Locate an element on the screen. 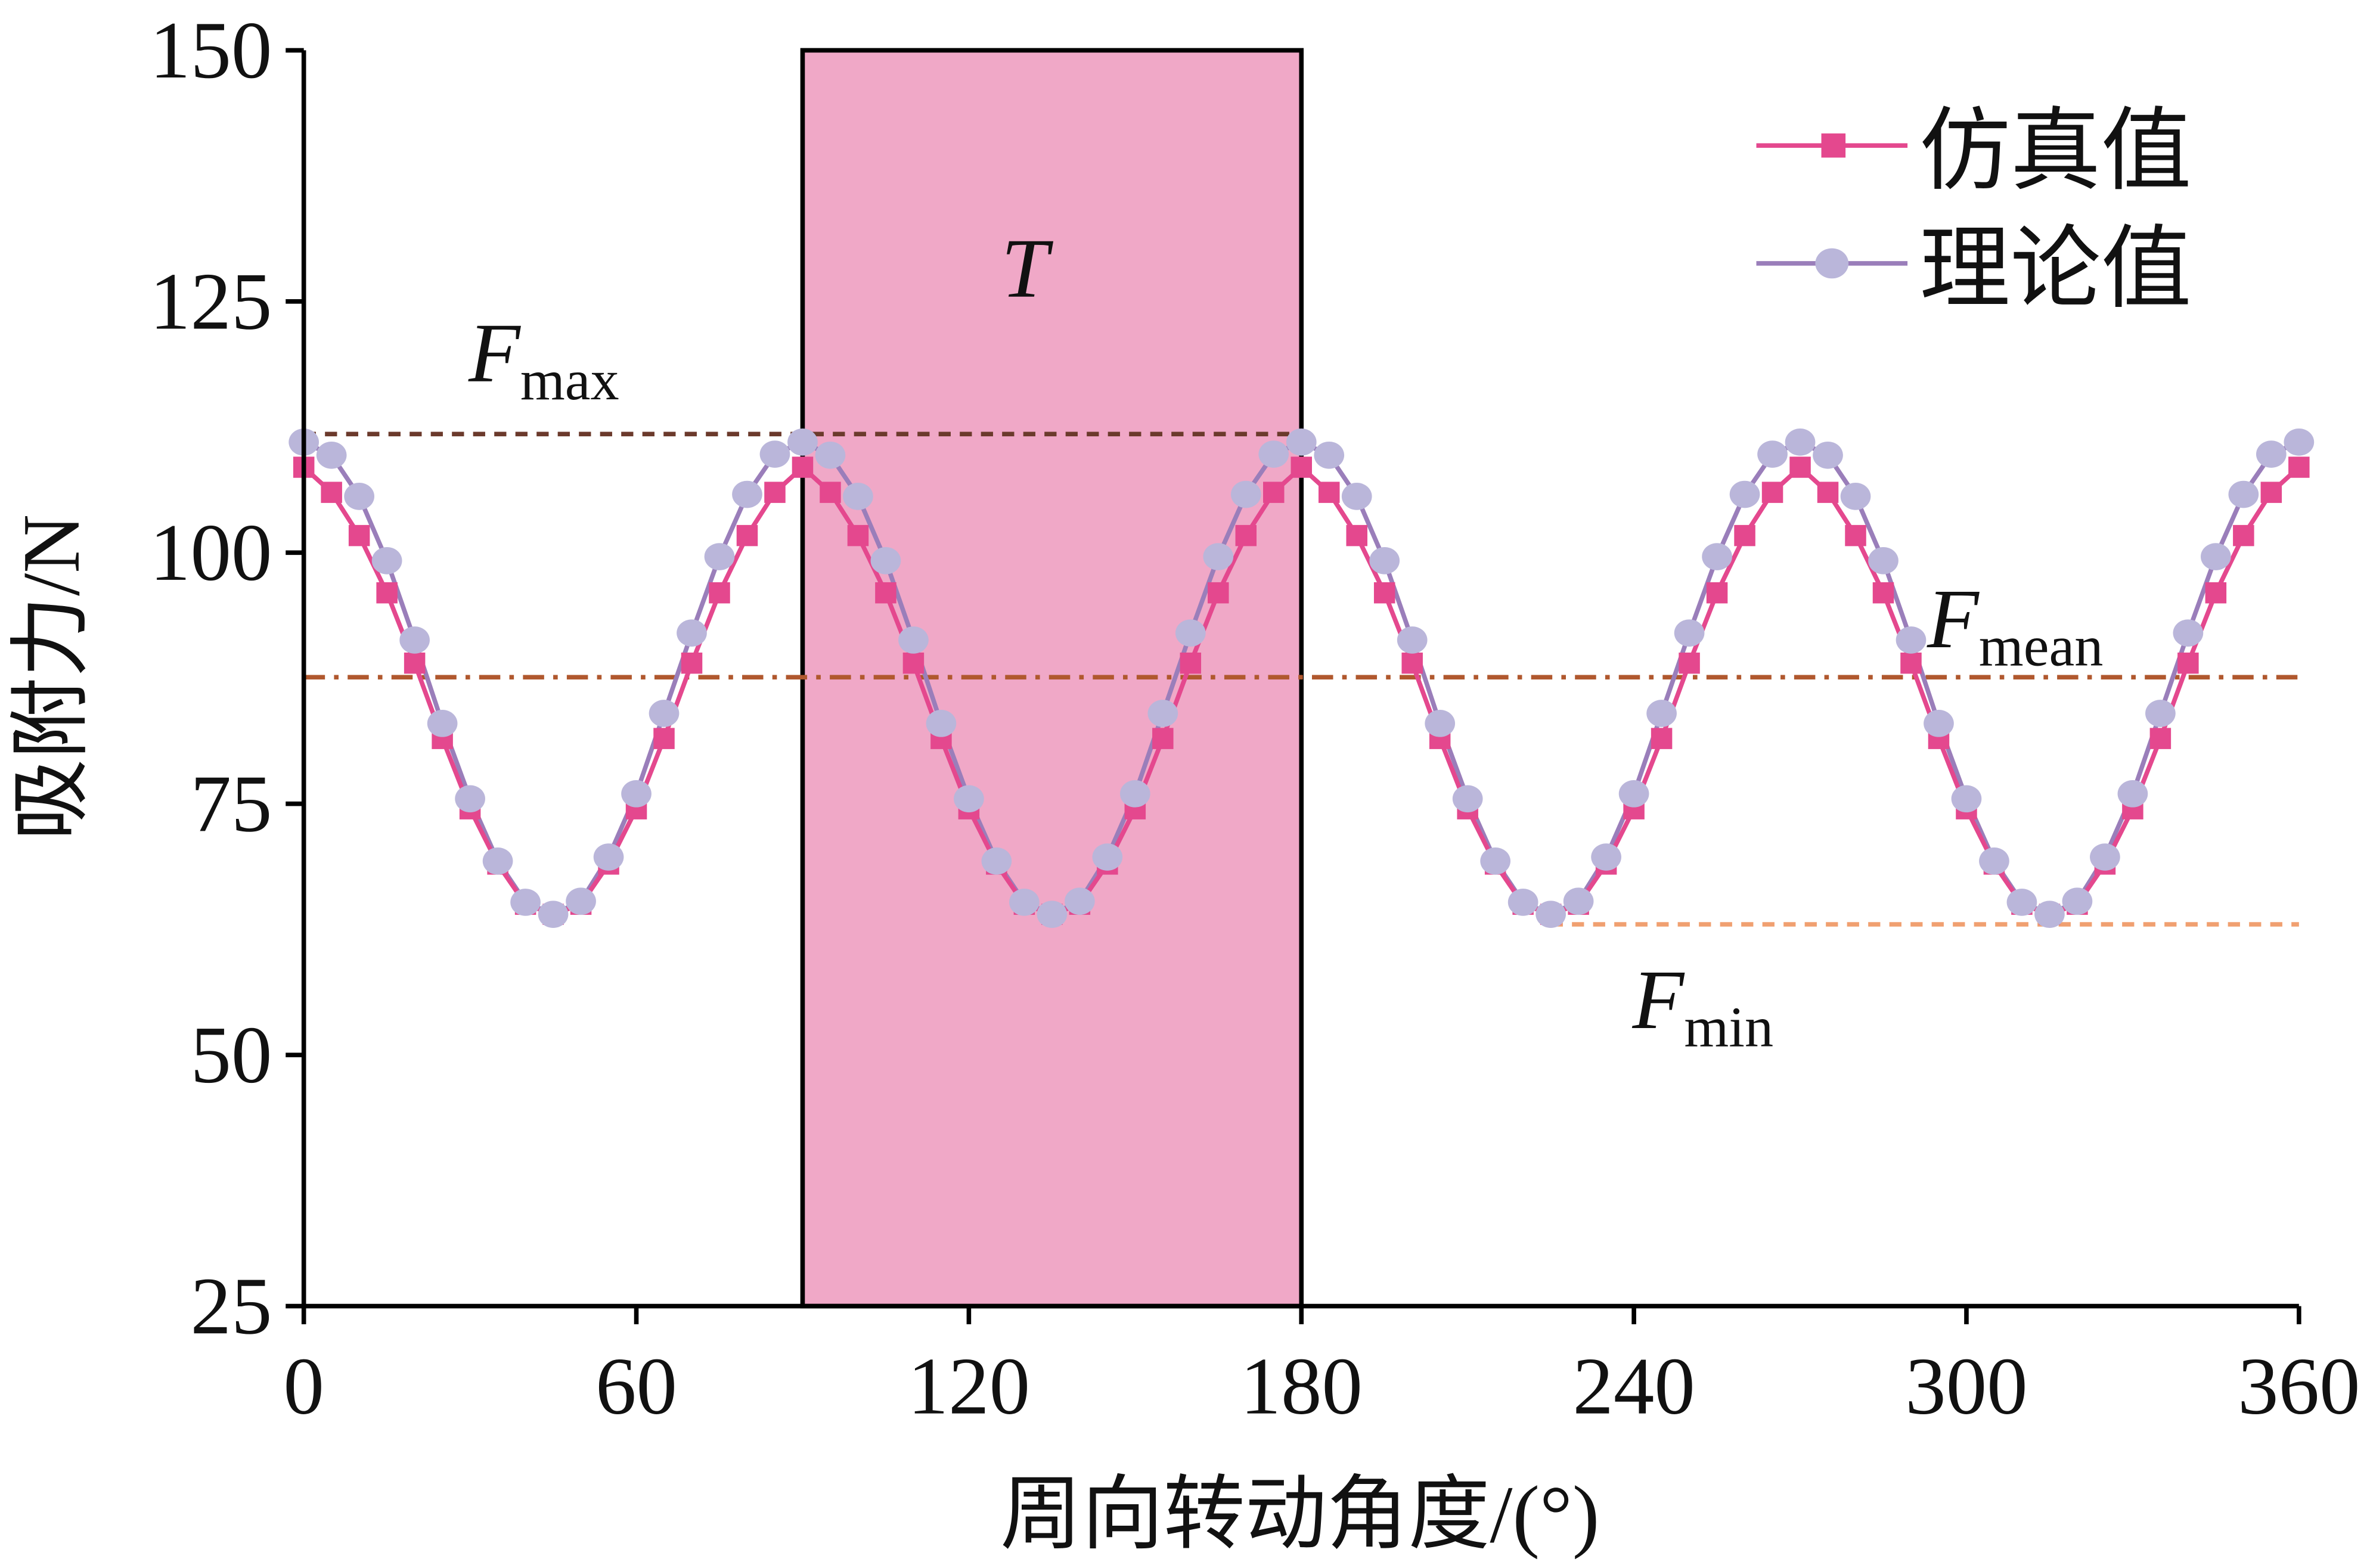 The width and height of the screenshot is (2370, 1568). x-axis-label: 周向转动角度/(°) is located at coordinates (1300, 1514).